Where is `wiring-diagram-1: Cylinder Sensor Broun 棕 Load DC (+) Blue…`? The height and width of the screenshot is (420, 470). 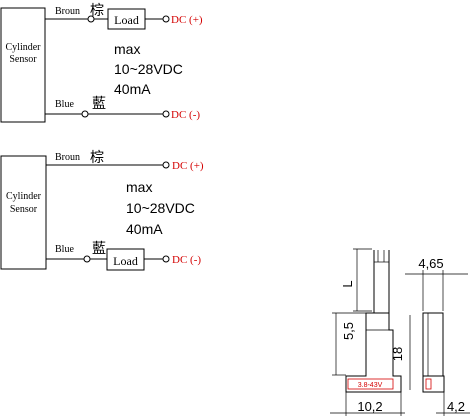 wiring-diagram-1: Cylinder Sensor Broun 棕 Load DC (+) Blue… is located at coordinates (101, 63).